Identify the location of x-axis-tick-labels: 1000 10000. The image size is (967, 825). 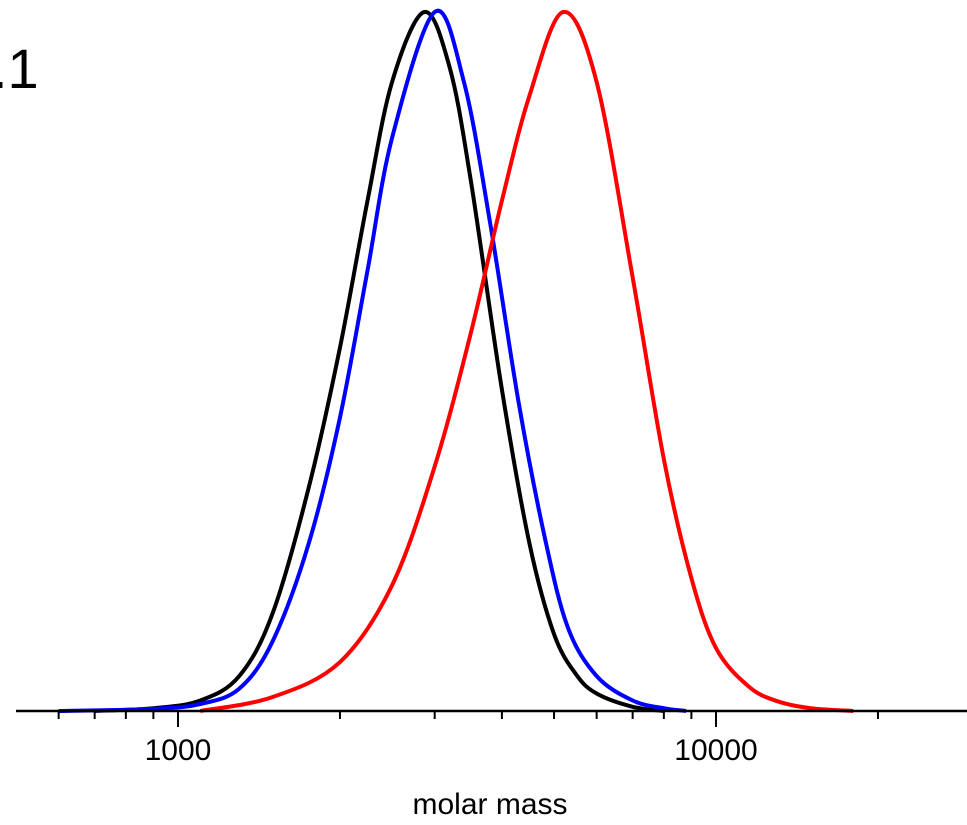
(451, 750).